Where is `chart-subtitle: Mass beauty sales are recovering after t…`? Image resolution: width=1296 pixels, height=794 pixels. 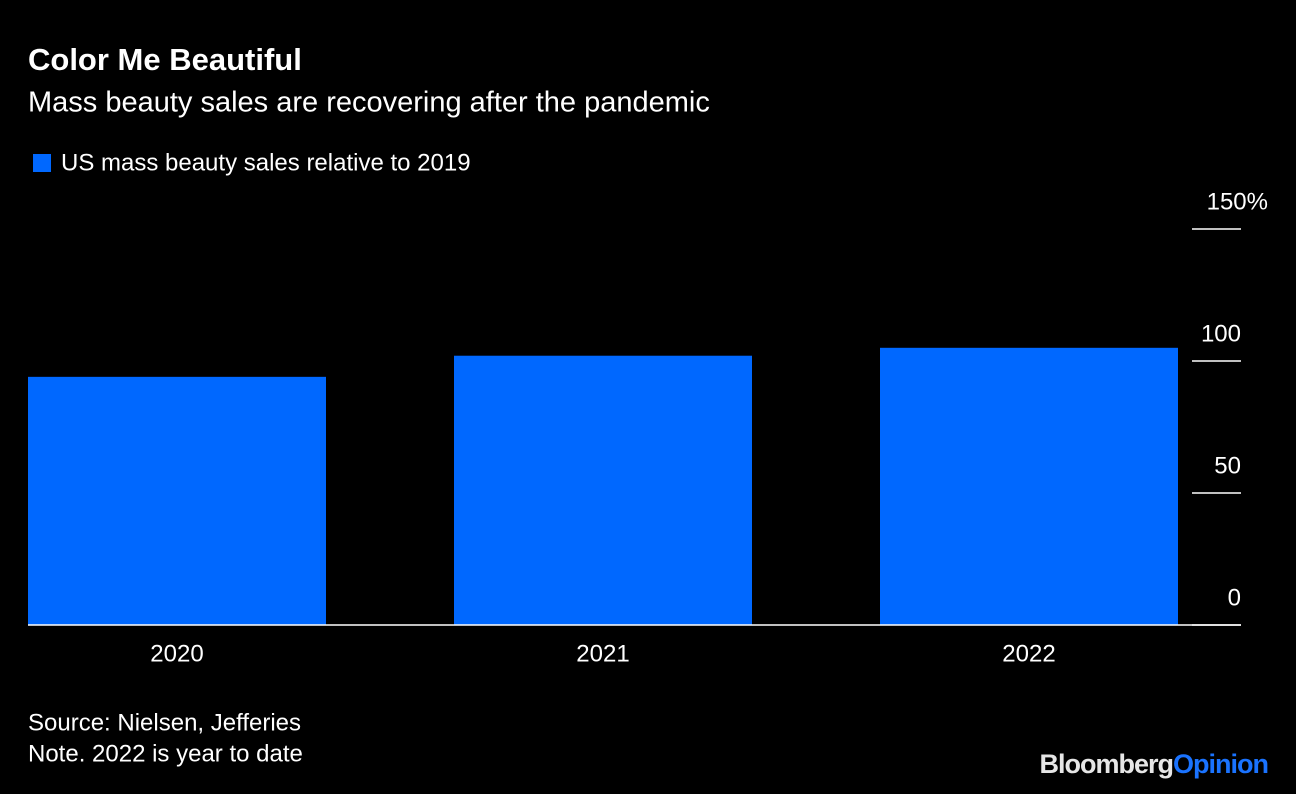 chart-subtitle: Mass beauty sales are recovering after t… is located at coordinates (369, 103).